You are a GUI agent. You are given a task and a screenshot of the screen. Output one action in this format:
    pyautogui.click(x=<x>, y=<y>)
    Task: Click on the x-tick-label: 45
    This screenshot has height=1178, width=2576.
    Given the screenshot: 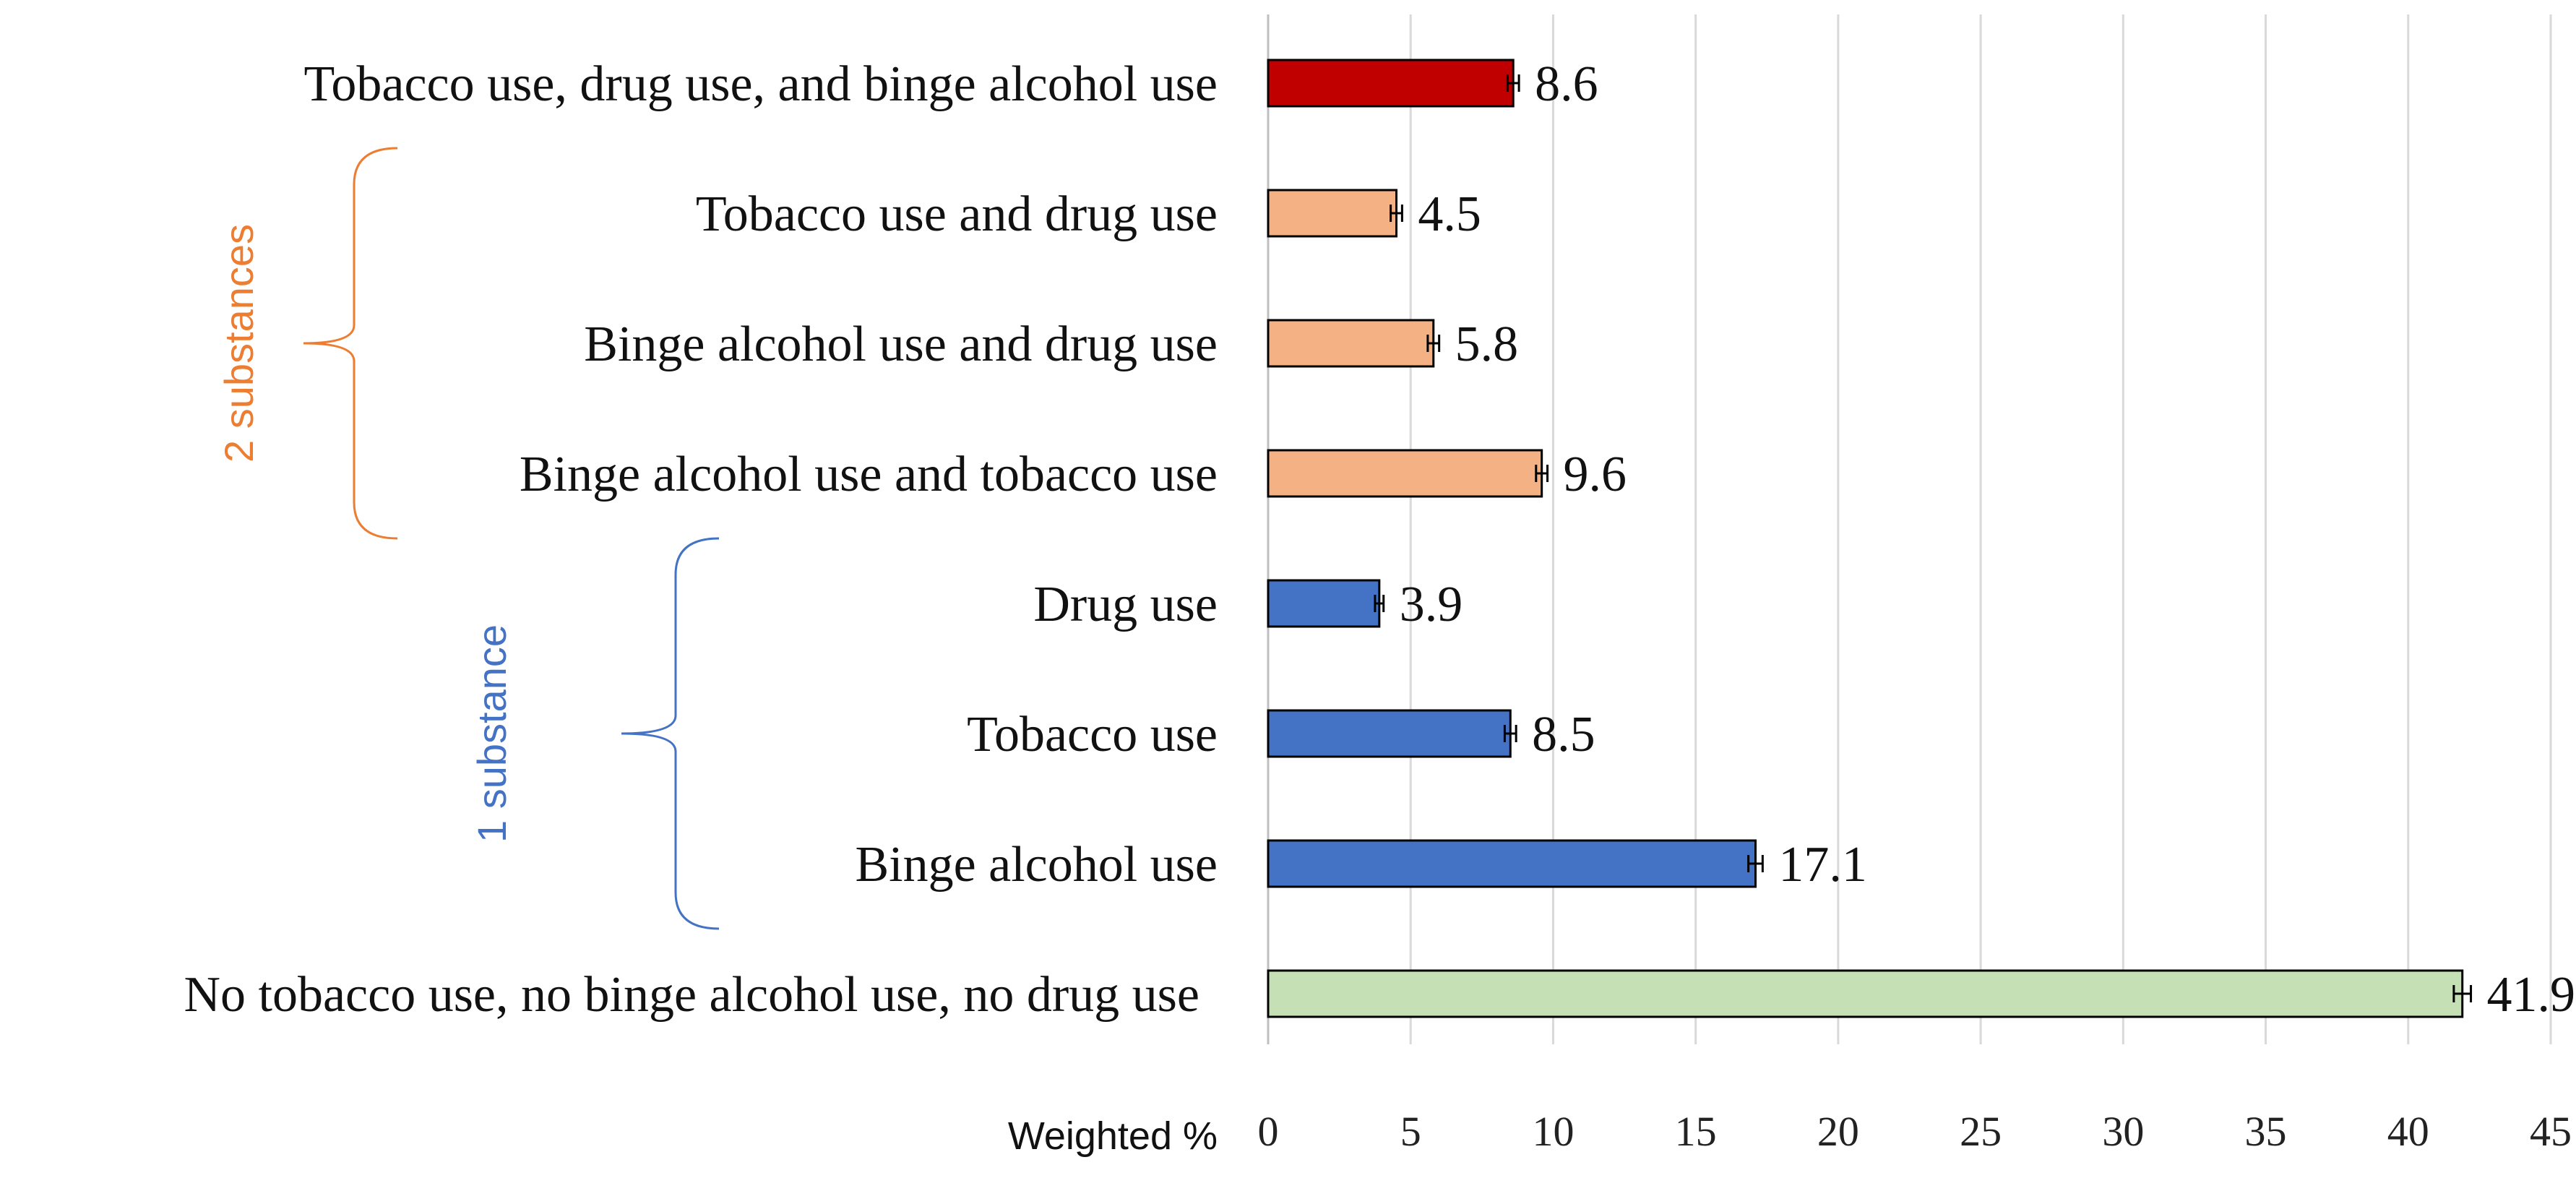 What is the action you would take?
    pyautogui.click(x=2551, y=1131)
    